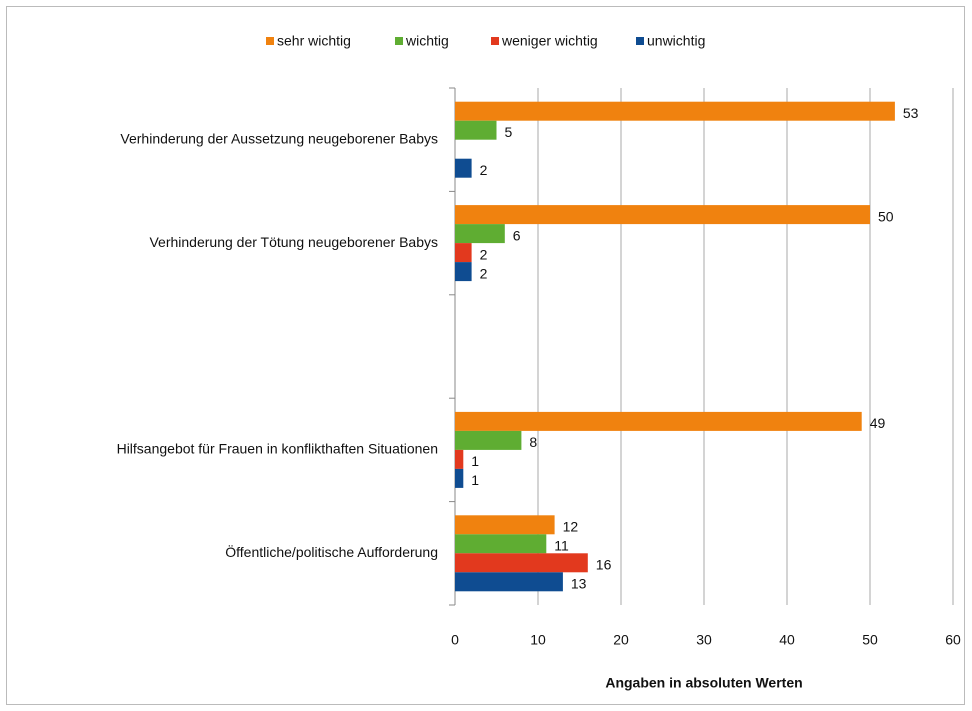 This screenshot has height=711, width=972. Describe the element at coordinates (533, 442) in the screenshot. I see `data-label: 8` at that location.